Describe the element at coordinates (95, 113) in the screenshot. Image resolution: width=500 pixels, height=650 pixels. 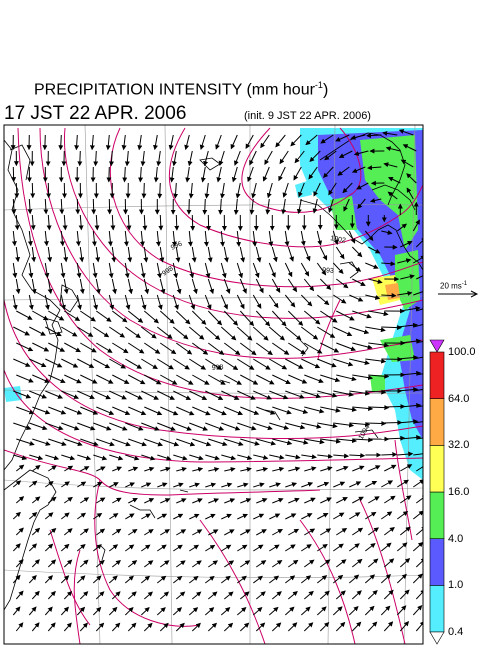
I see `valid-time: 17 JST 22 APR. 2006` at that location.